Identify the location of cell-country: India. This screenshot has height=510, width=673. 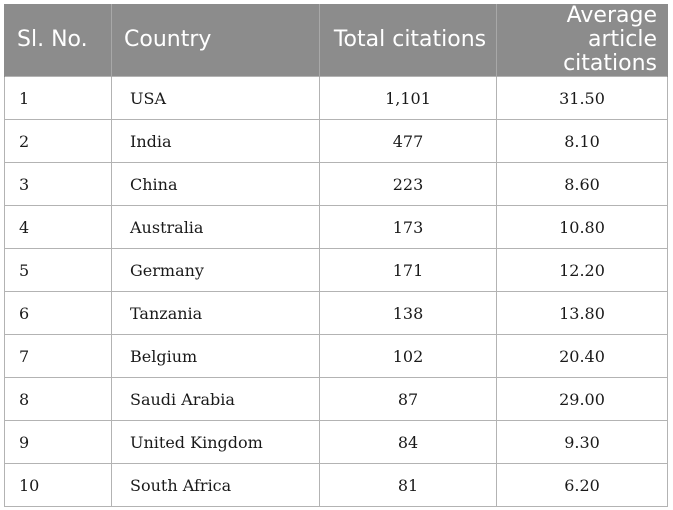
(215, 141).